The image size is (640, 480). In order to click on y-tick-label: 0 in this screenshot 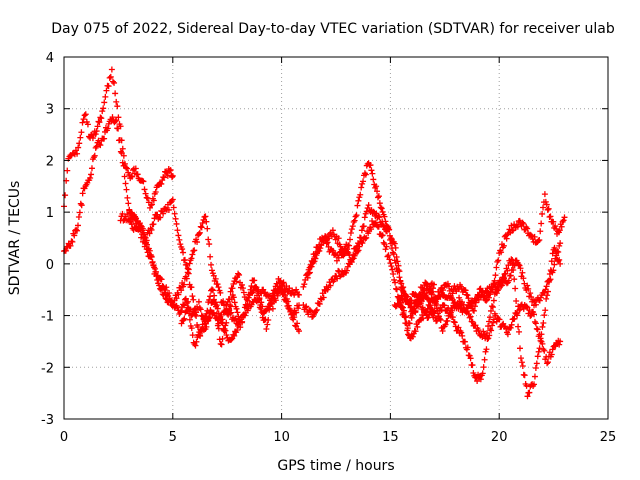, I will do `click(50, 265)`.